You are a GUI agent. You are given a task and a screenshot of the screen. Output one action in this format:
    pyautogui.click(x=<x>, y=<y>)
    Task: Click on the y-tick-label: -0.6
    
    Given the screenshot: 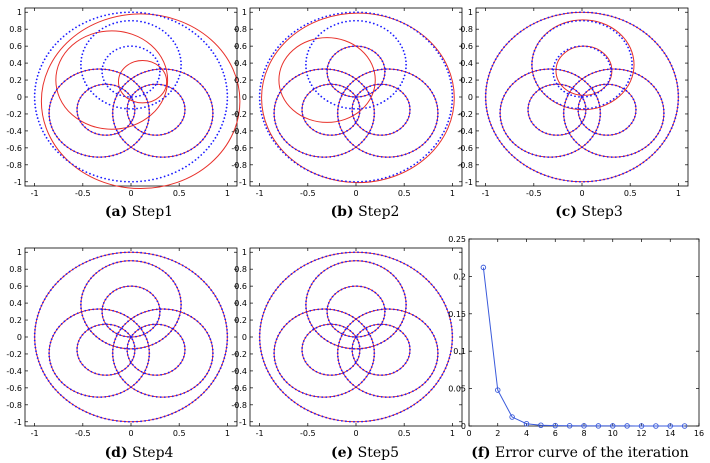 What is the action you would take?
    pyautogui.click(x=465, y=148)
    